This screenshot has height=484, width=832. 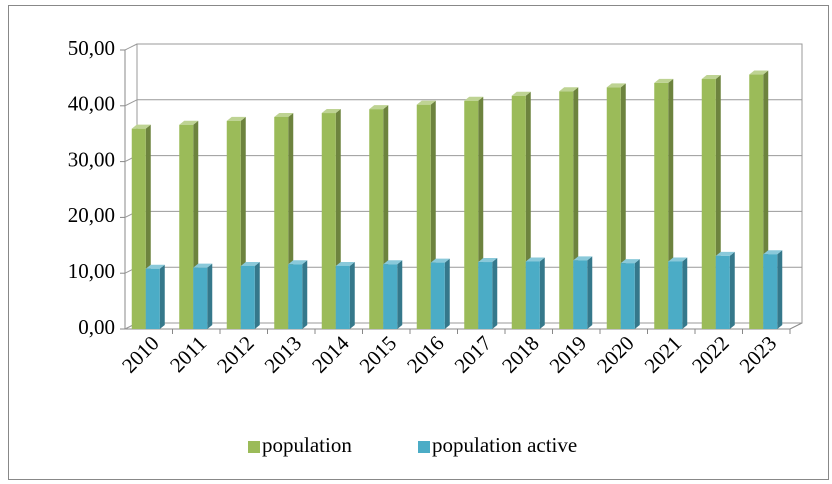 I want to click on y-tick-label: 40,00, so click(x=91, y=104).